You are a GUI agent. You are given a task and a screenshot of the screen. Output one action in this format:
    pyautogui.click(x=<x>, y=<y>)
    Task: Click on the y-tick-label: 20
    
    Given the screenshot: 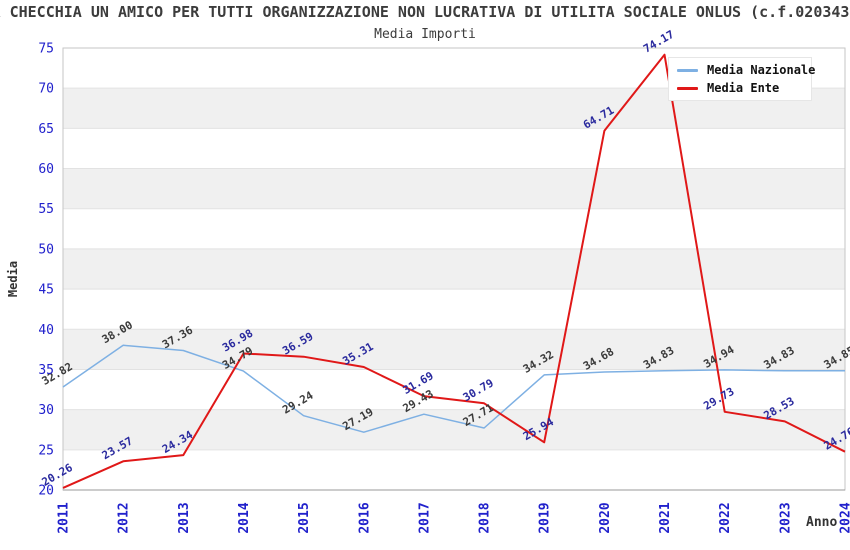 What is the action you would take?
    pyautogui.click(x=46, y=491)
    